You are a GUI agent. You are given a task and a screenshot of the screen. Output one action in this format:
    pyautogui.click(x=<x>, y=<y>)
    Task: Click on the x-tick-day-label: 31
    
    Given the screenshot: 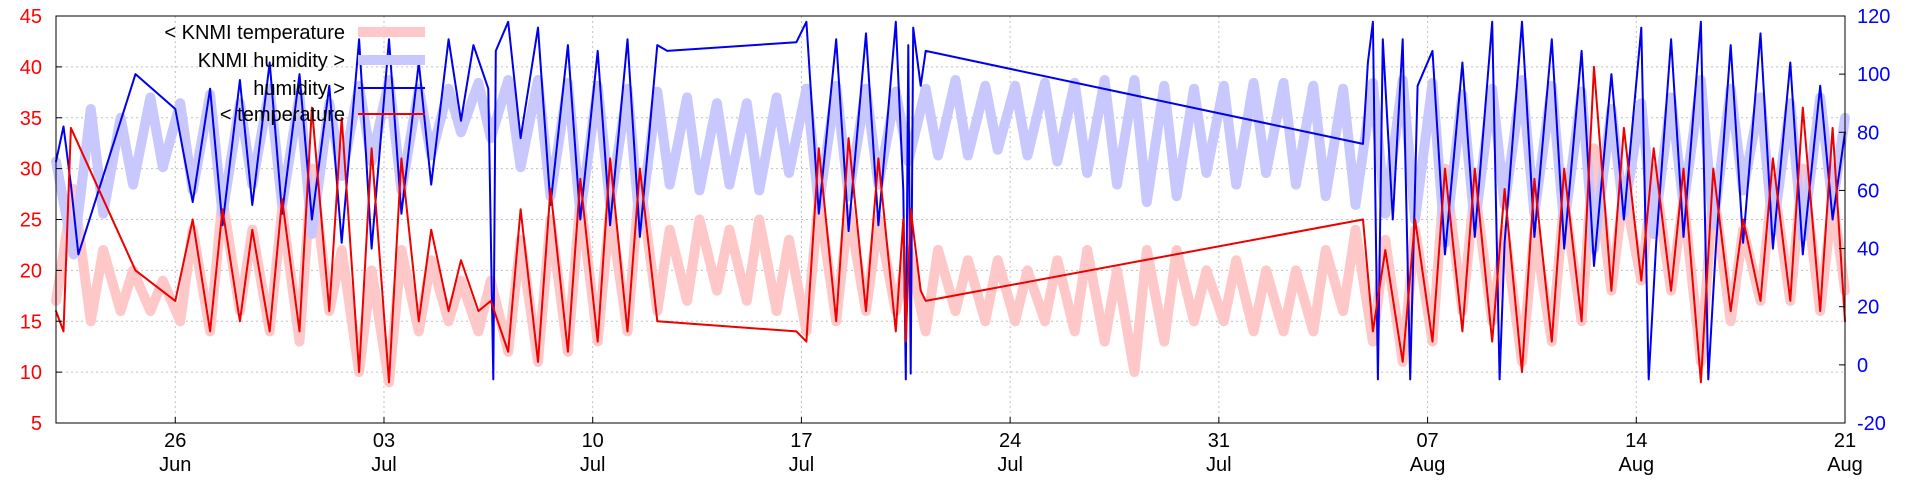 What is the action you would take?
    pyautogui.click(x=1219, y=441)
    